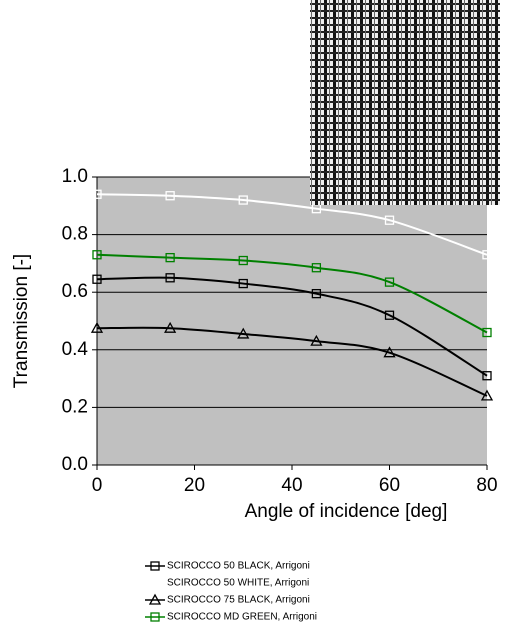 This screenshot has height=639, width=505. I want to click on series-line, so click(292, 361).